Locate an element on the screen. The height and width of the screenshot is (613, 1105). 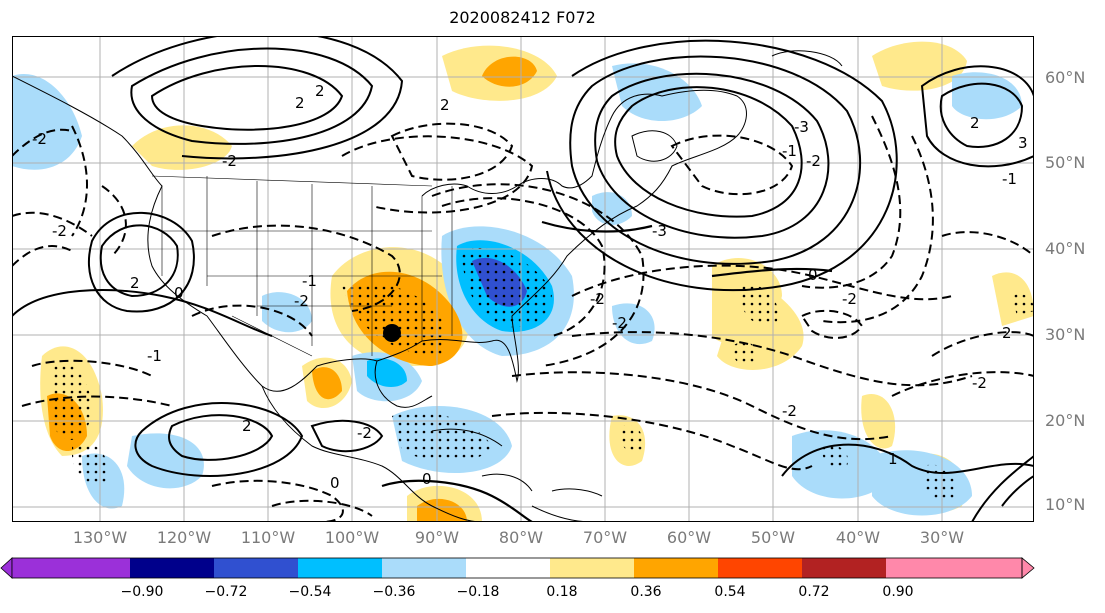
colorbar-max-arrow is located at coordinates (1028, 568).